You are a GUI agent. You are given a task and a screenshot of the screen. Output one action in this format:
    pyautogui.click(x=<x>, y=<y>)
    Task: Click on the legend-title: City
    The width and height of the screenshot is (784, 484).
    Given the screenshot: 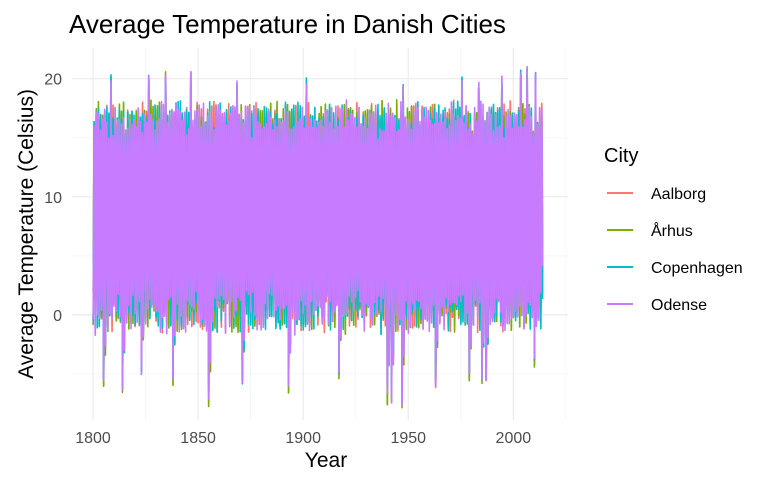 What is the action you would take?
    pyautogui.click(x=621, y=156)
    